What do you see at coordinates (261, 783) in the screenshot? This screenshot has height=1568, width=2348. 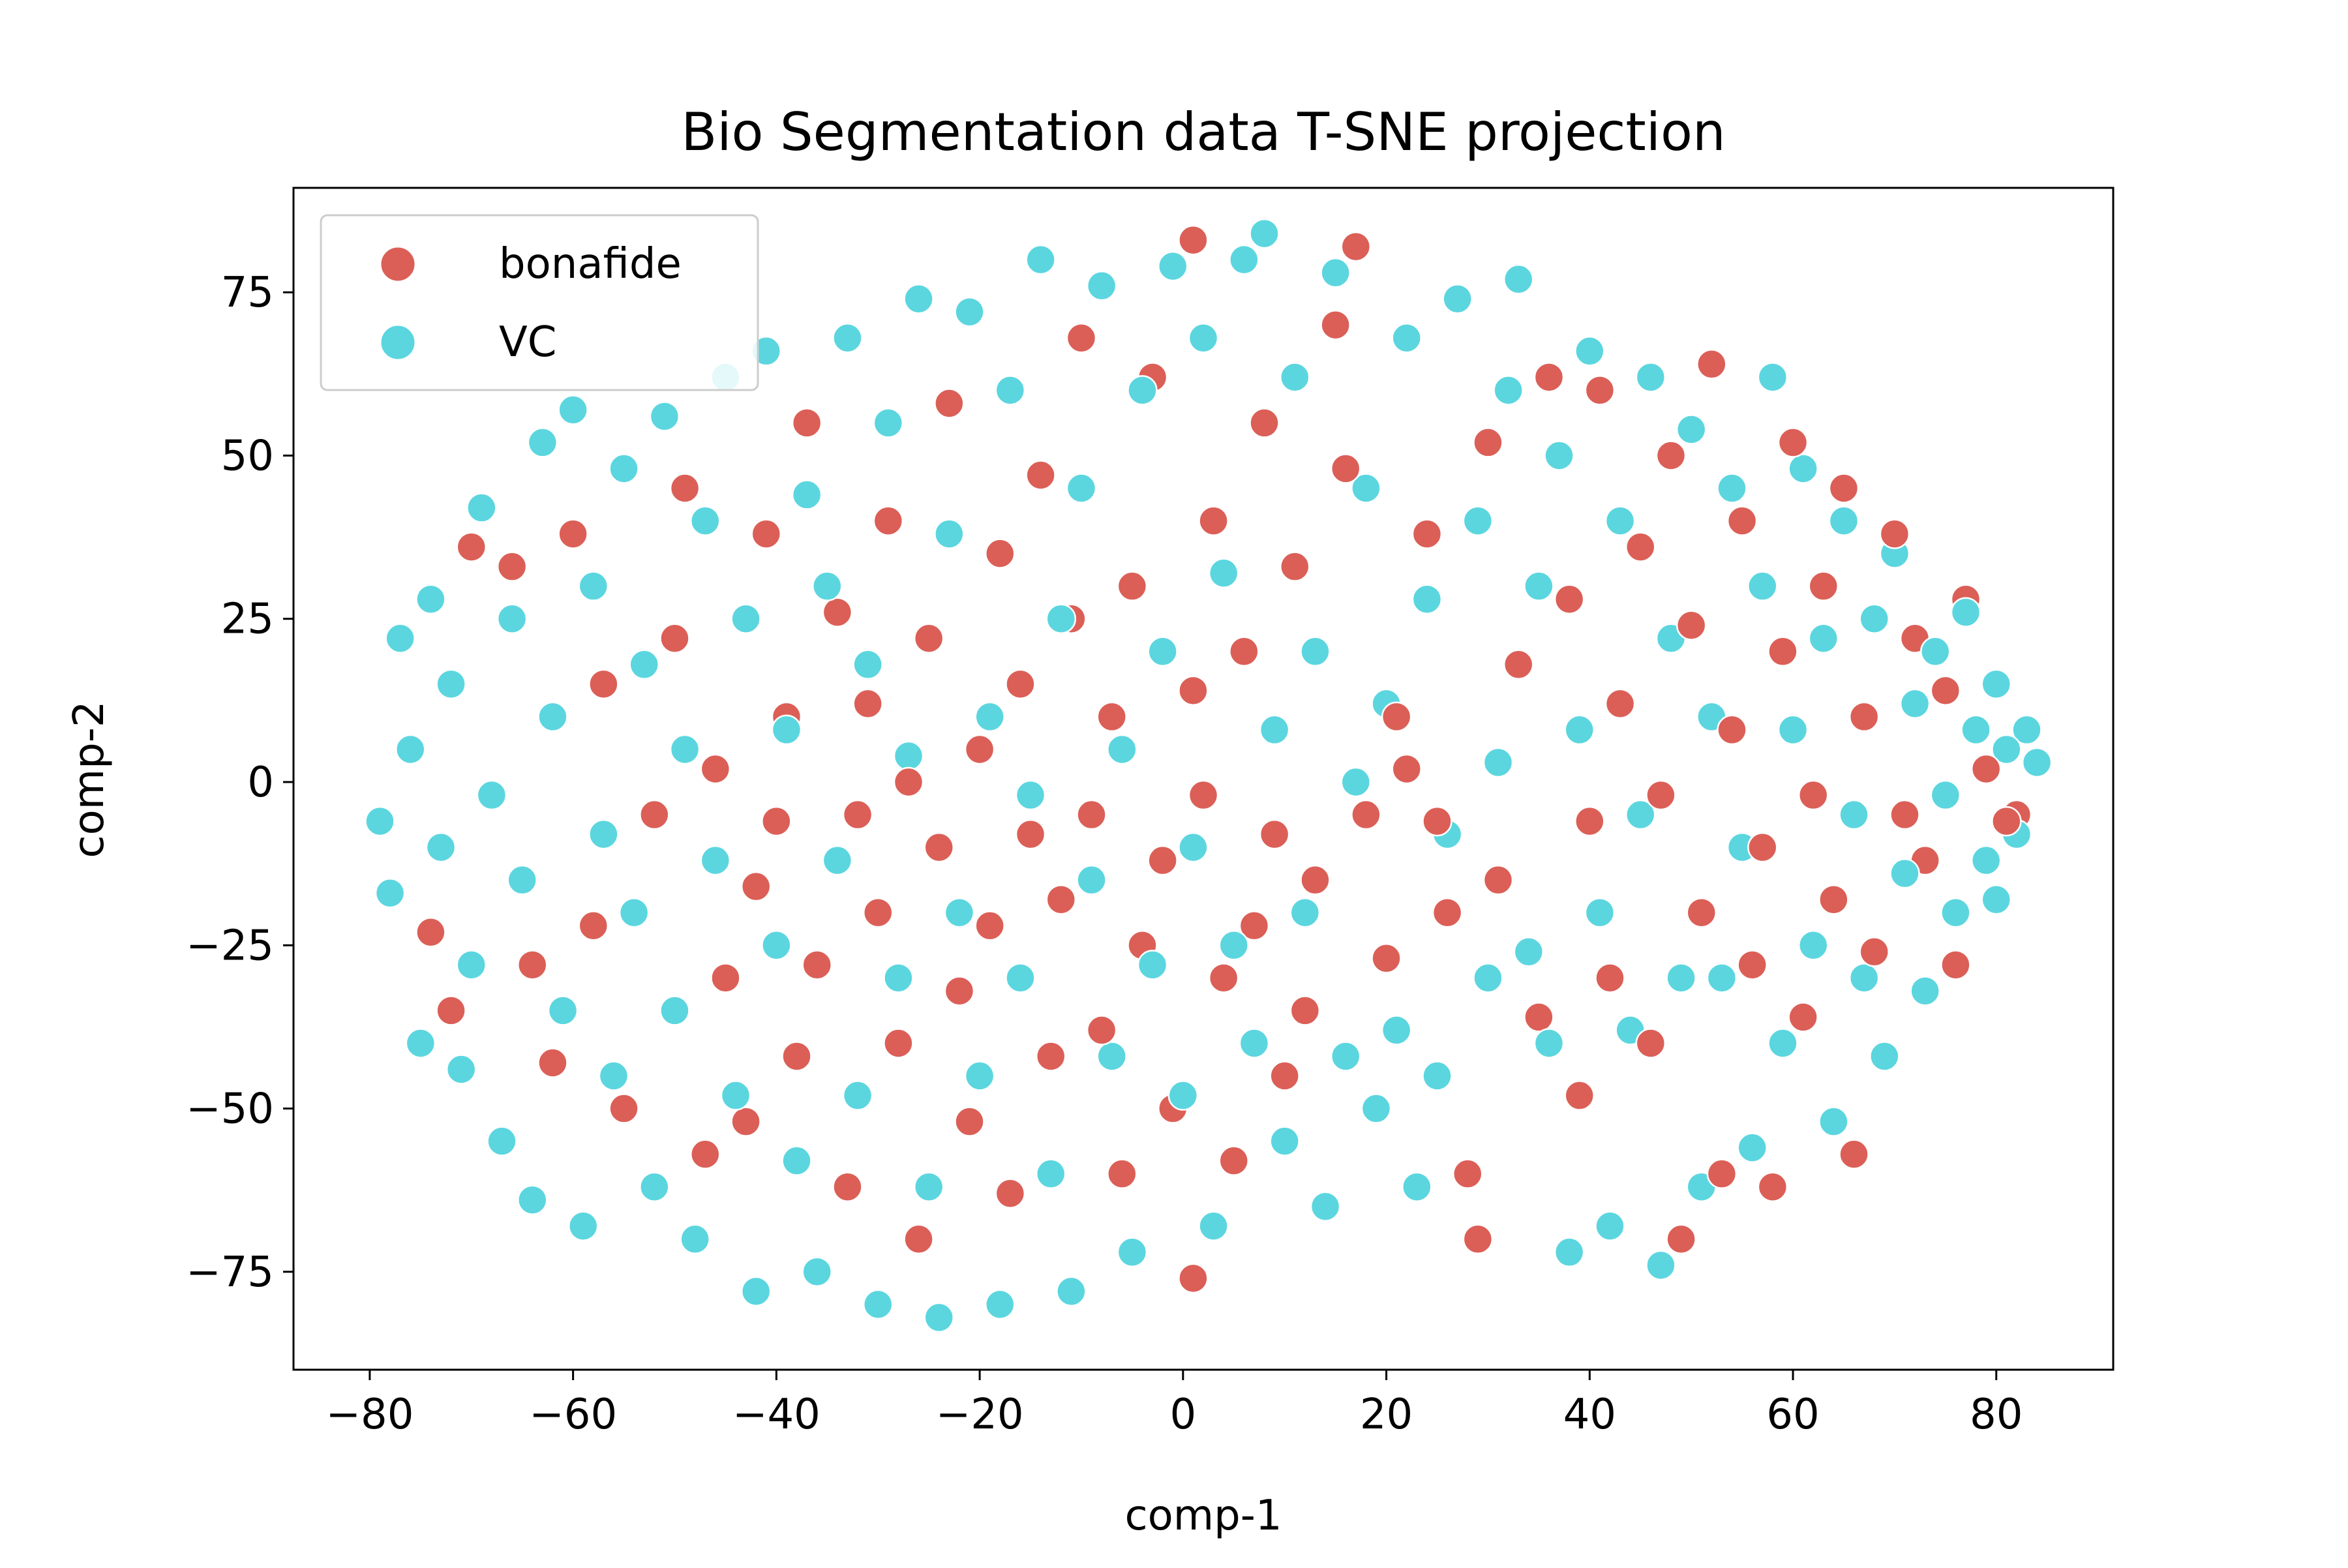 I see `y-tick-label: 0` at bounding box center [261, 783].